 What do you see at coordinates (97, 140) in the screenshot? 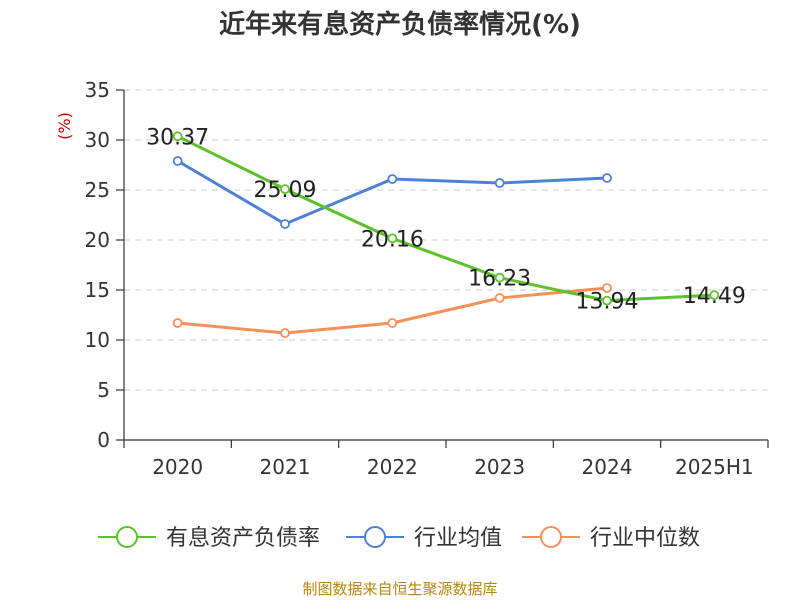
I see `y-tick-label: 30` at bounding box center [97, 140].